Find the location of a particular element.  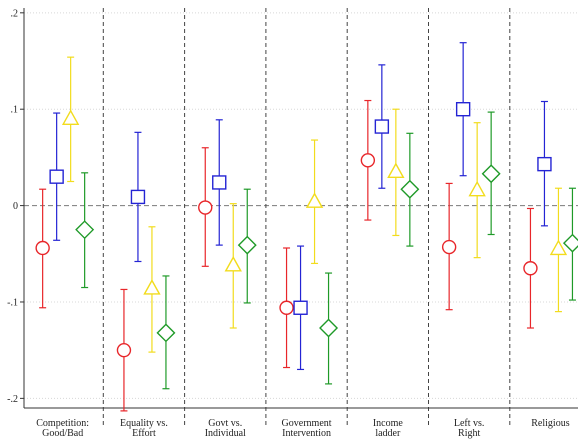

category-label-line1: Left vs. is located at coordinates (469, 423).